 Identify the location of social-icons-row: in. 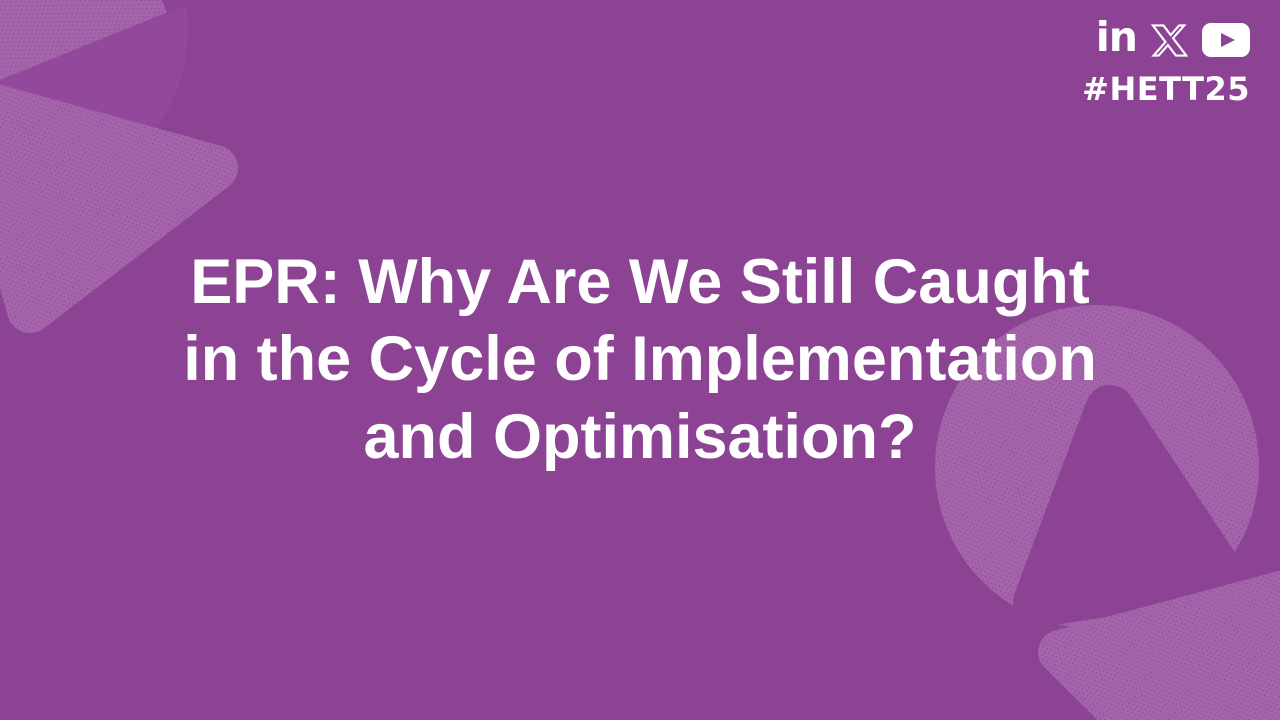
(1166, 37).